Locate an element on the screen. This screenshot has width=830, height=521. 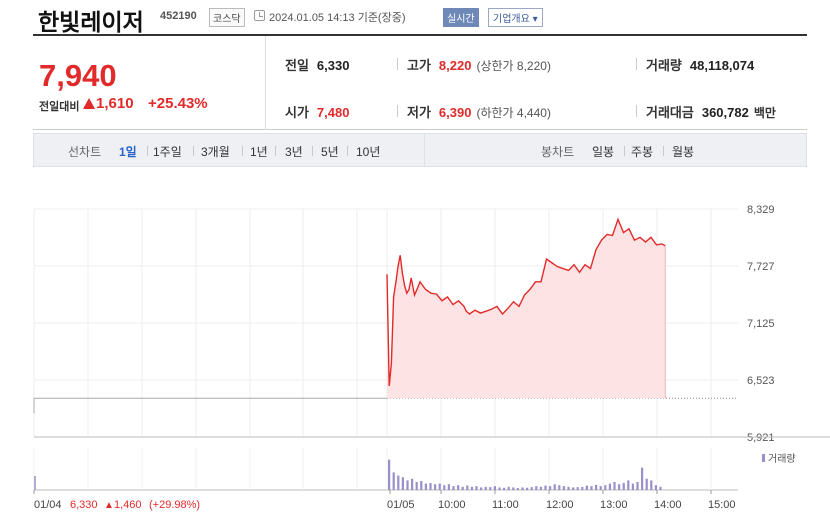
tab-3year: 3년 is located at coordinates (294, 152).